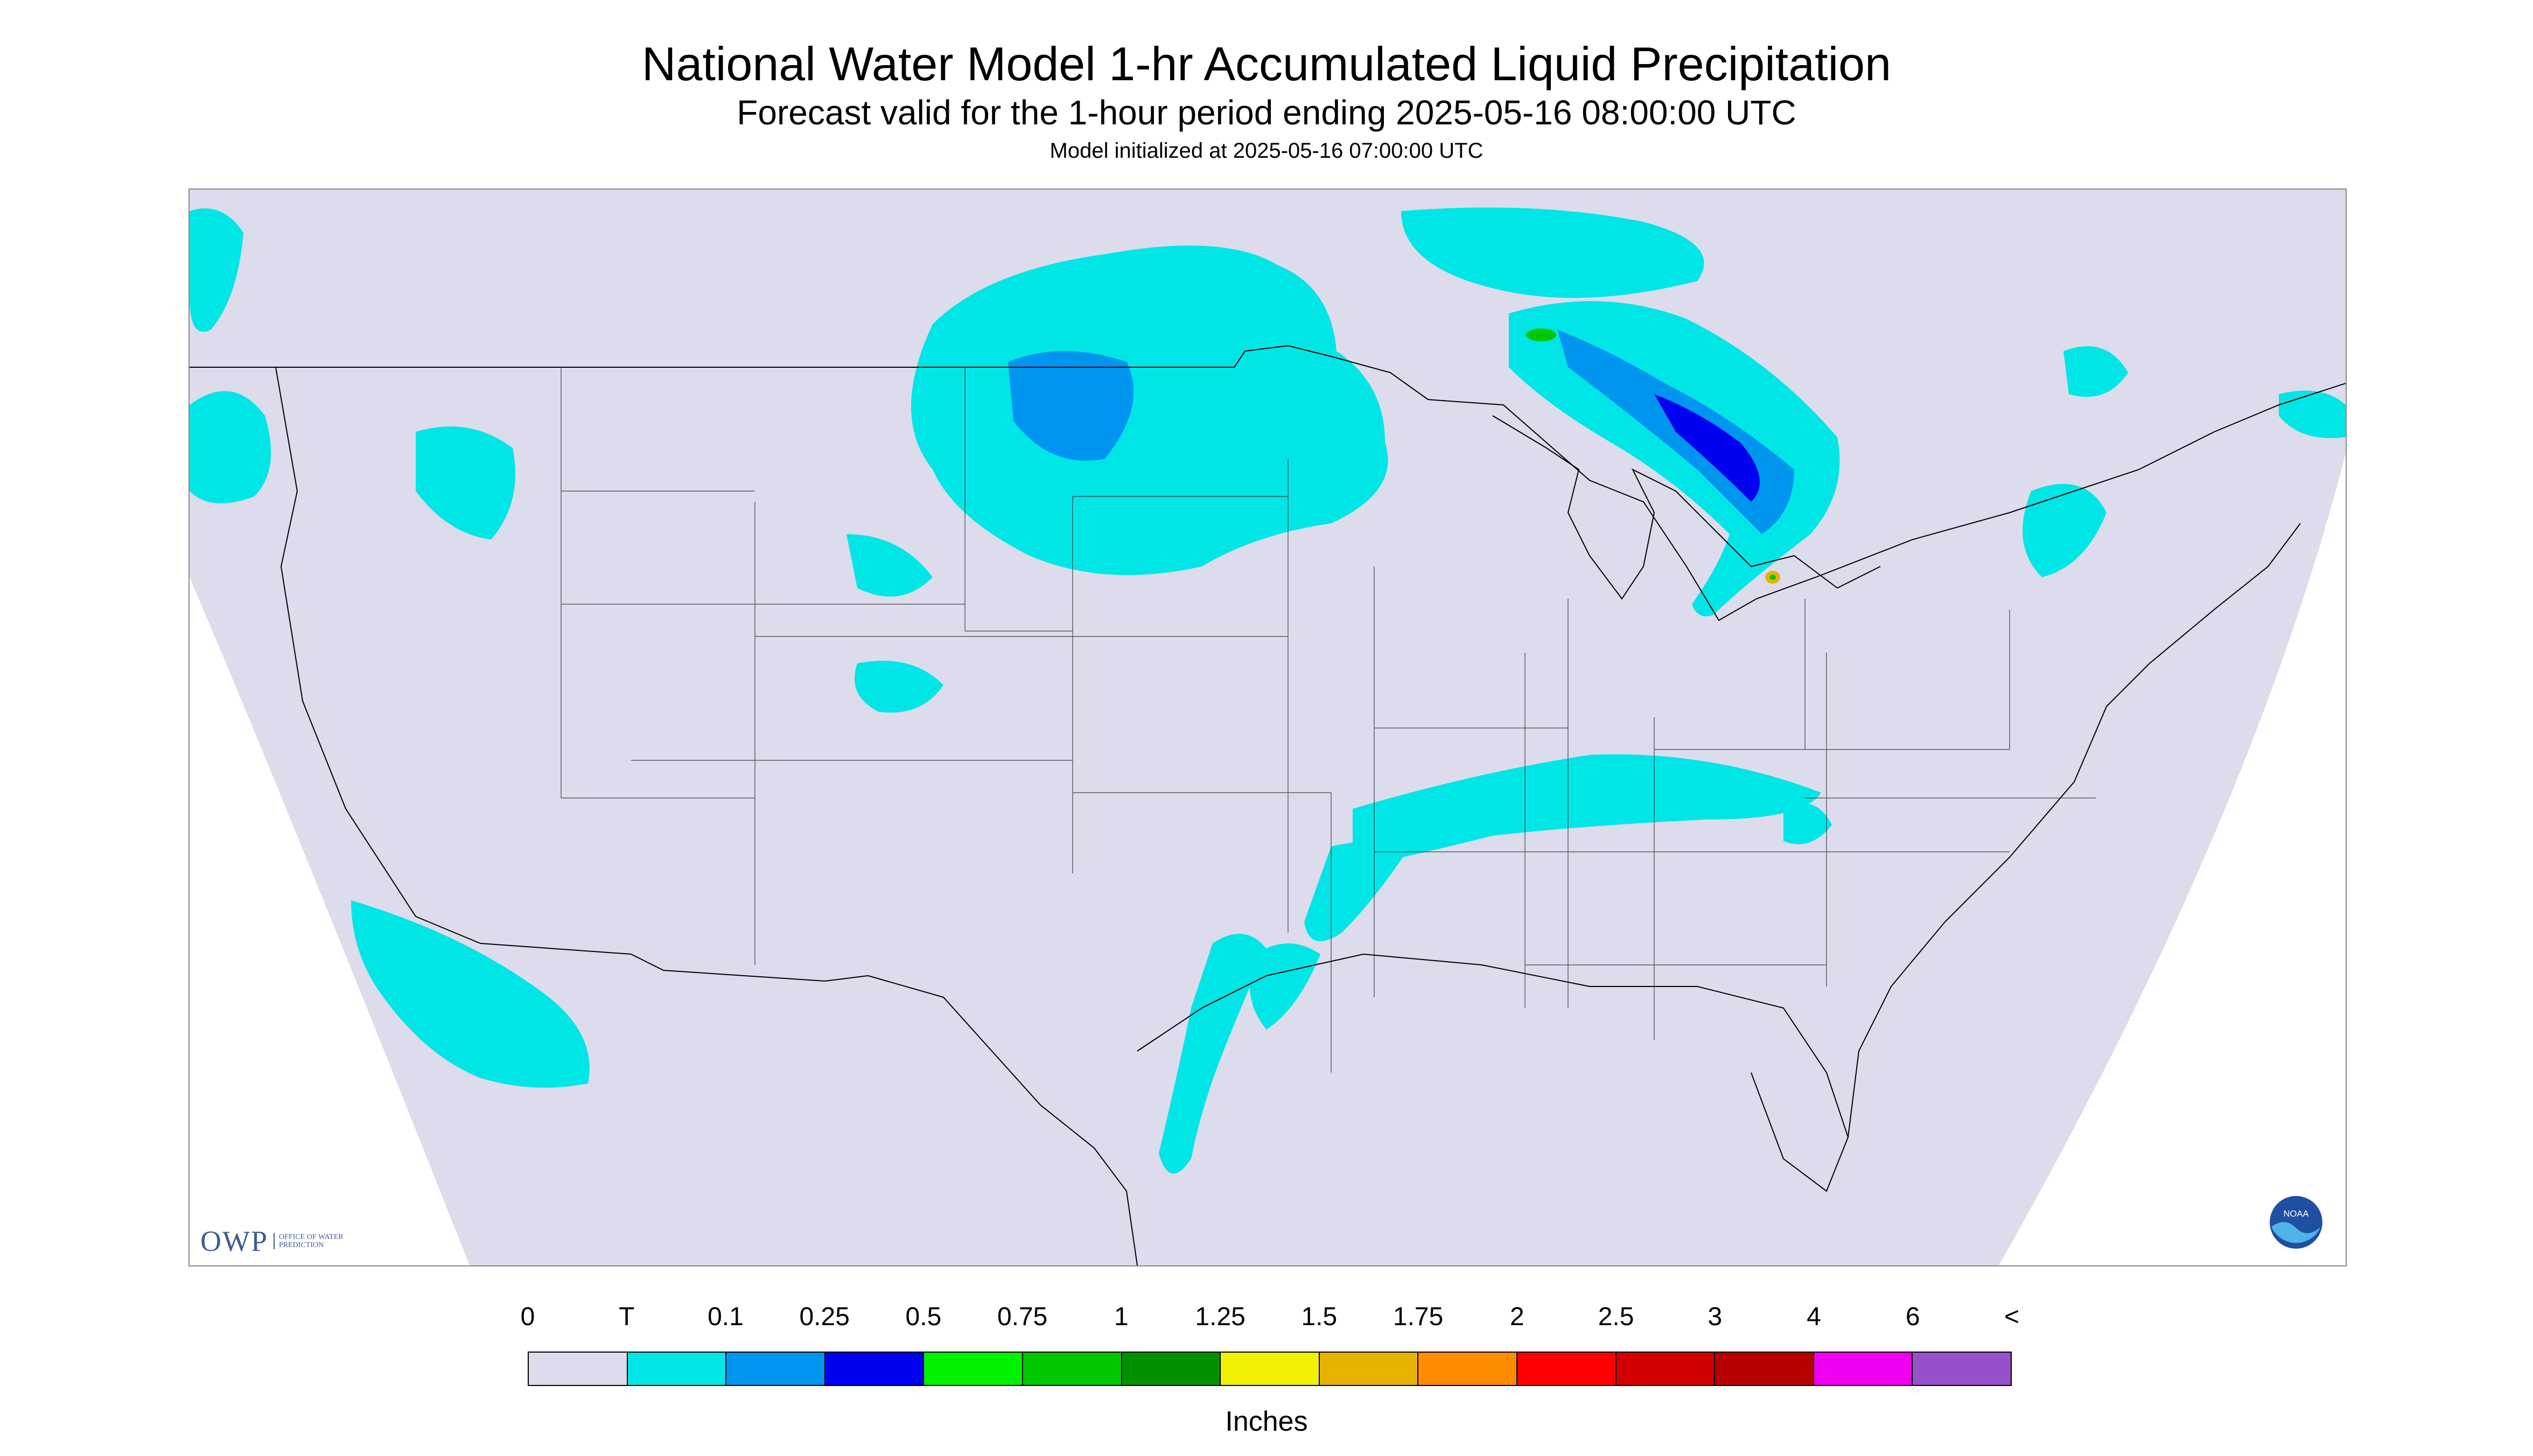 This screenshot has width=2533, height=1456. What do you see at coordinates (2296, 1214) in the screenshot?
I see `noaa-logo-text: NOAA` at bounding box center [2296, 1214].